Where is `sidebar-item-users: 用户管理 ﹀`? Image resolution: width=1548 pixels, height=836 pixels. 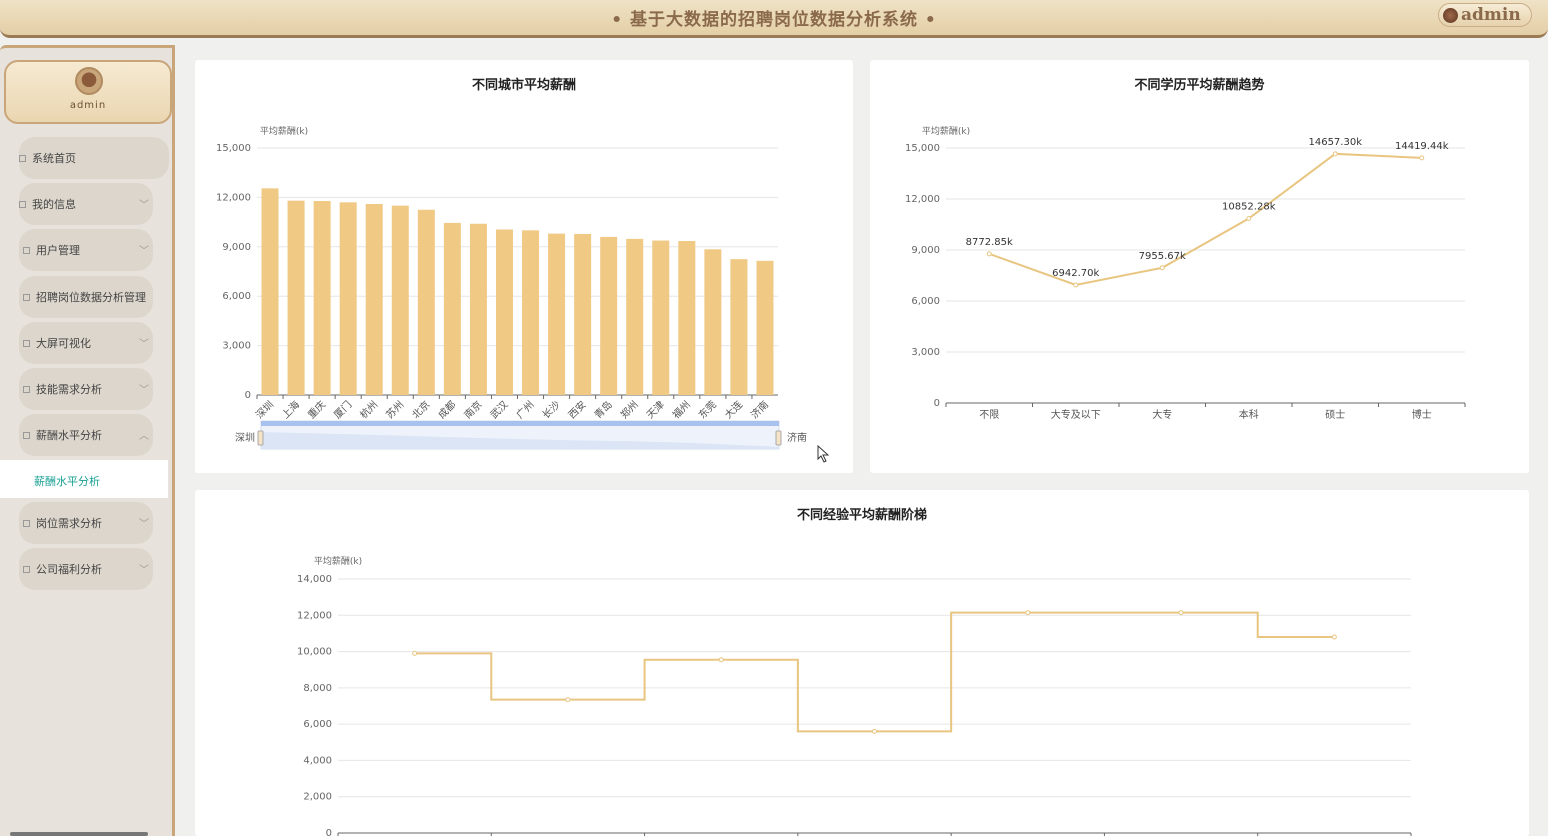
sidebar-item-users: 用户管理 ﹀ is located at coordinates (86, 250).